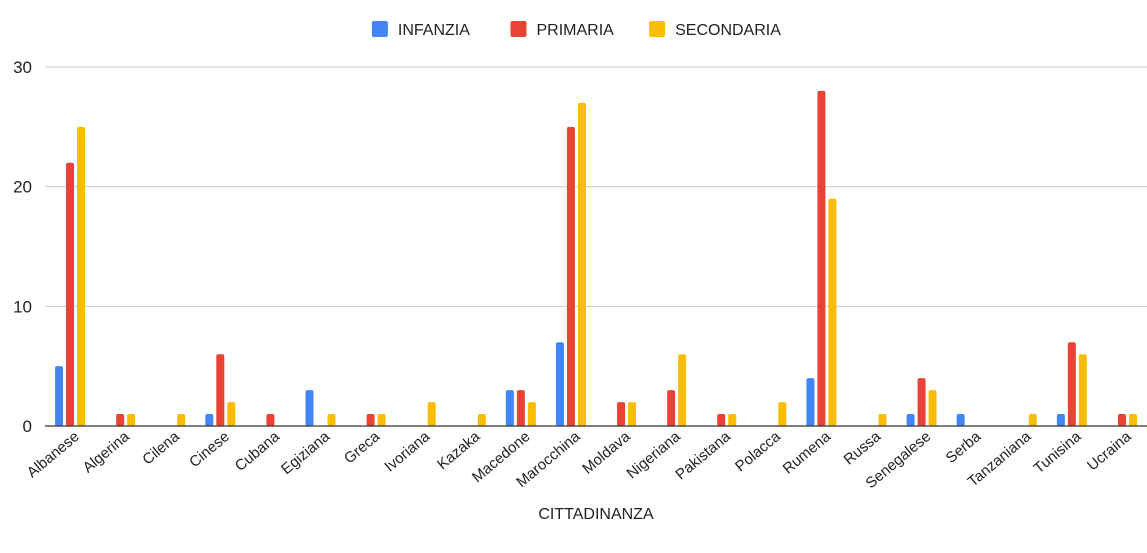 The image size is (1147, 553). What do you see at coordinates (1071, 384) in the screenshot?
I see `bar-primaria-tunisina` at bounding box center [1071, 384].